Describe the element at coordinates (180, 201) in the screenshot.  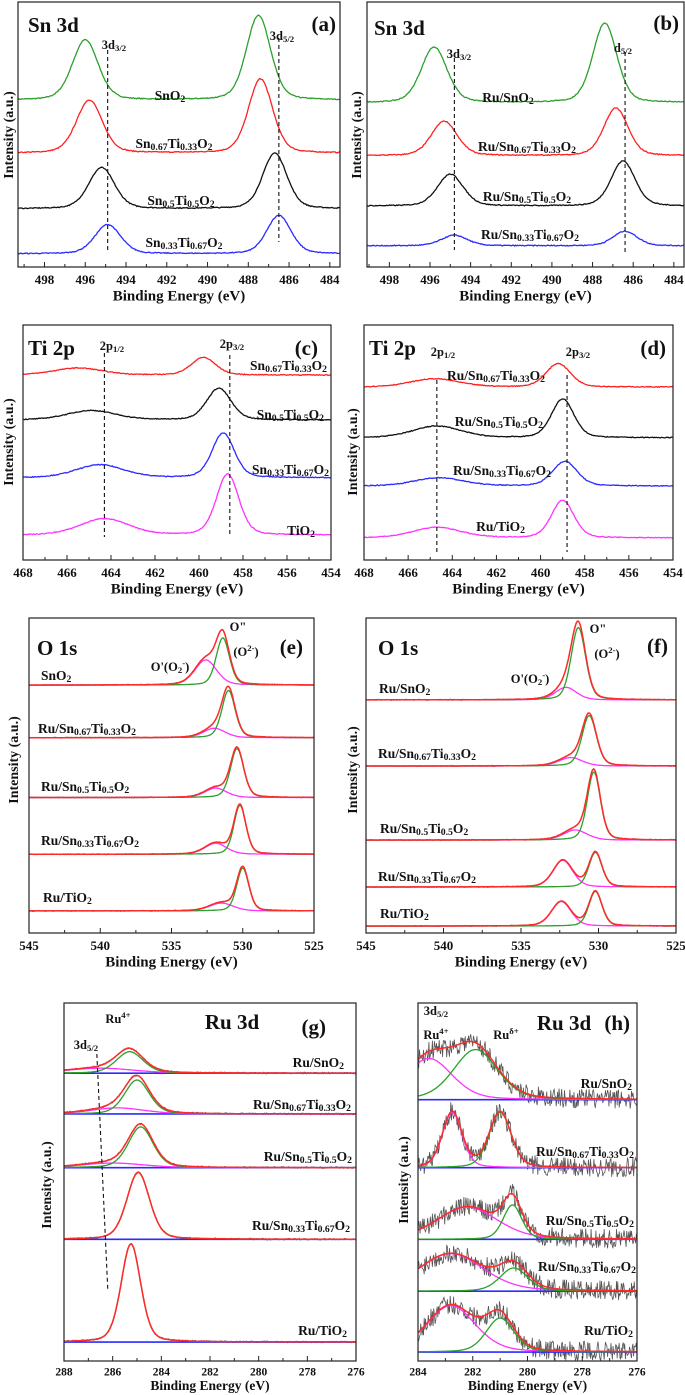
I see `series-label: Sn0.5Ti0.5O2` at that location.